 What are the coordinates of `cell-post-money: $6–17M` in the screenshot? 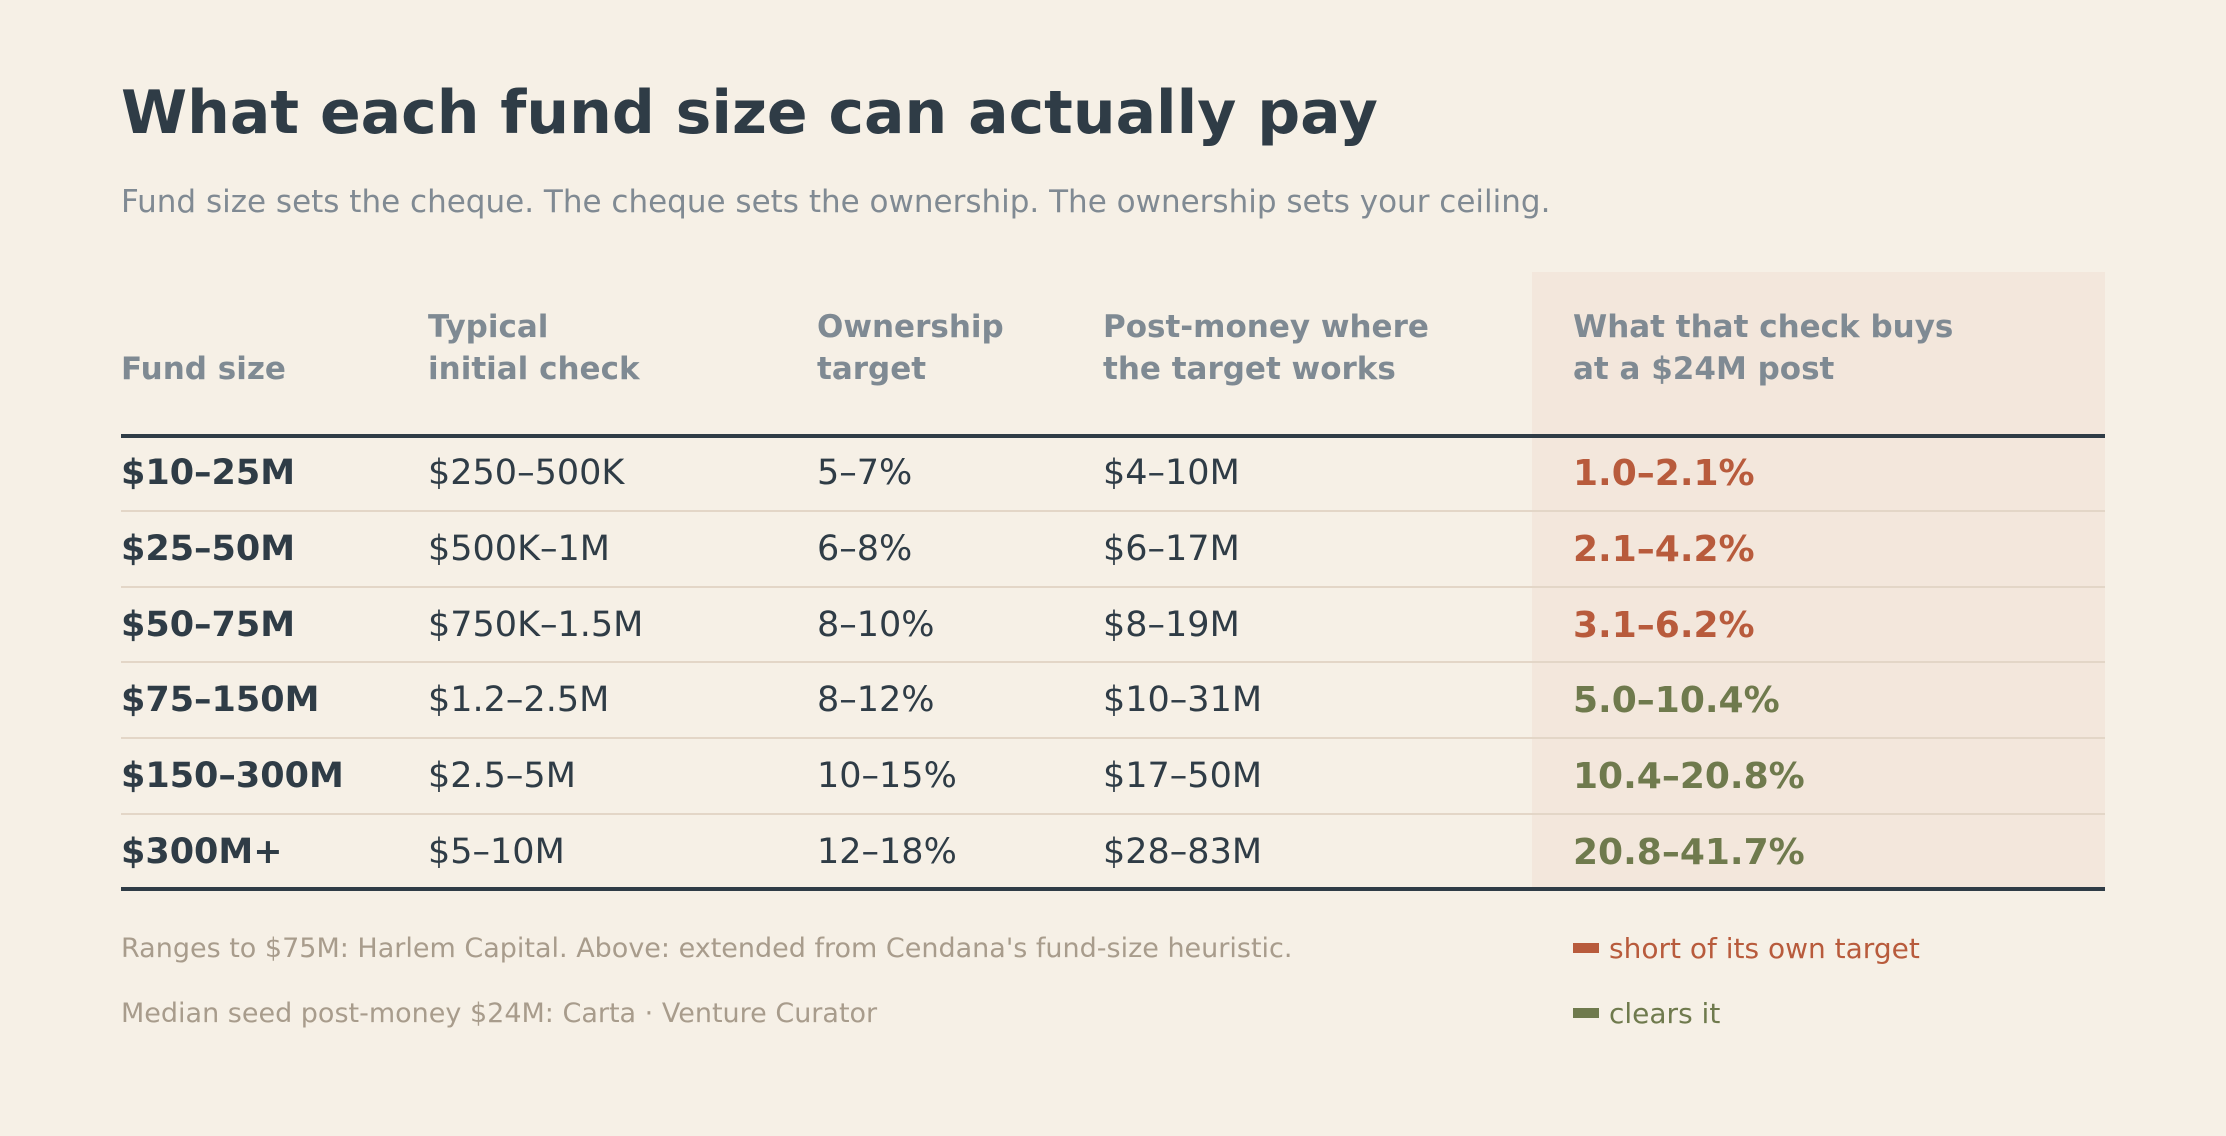 It's located at (1171, 549).